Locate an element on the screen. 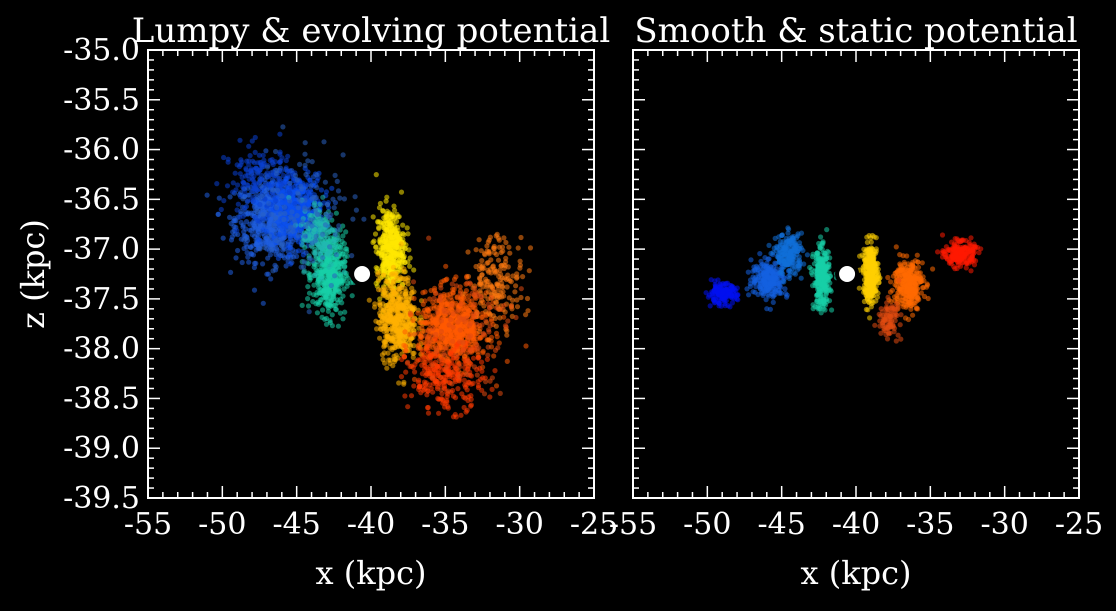 This screenshot has height=611, width=1116. x-axis-title-right: x (kpc) is located at coordinates (856, 573).